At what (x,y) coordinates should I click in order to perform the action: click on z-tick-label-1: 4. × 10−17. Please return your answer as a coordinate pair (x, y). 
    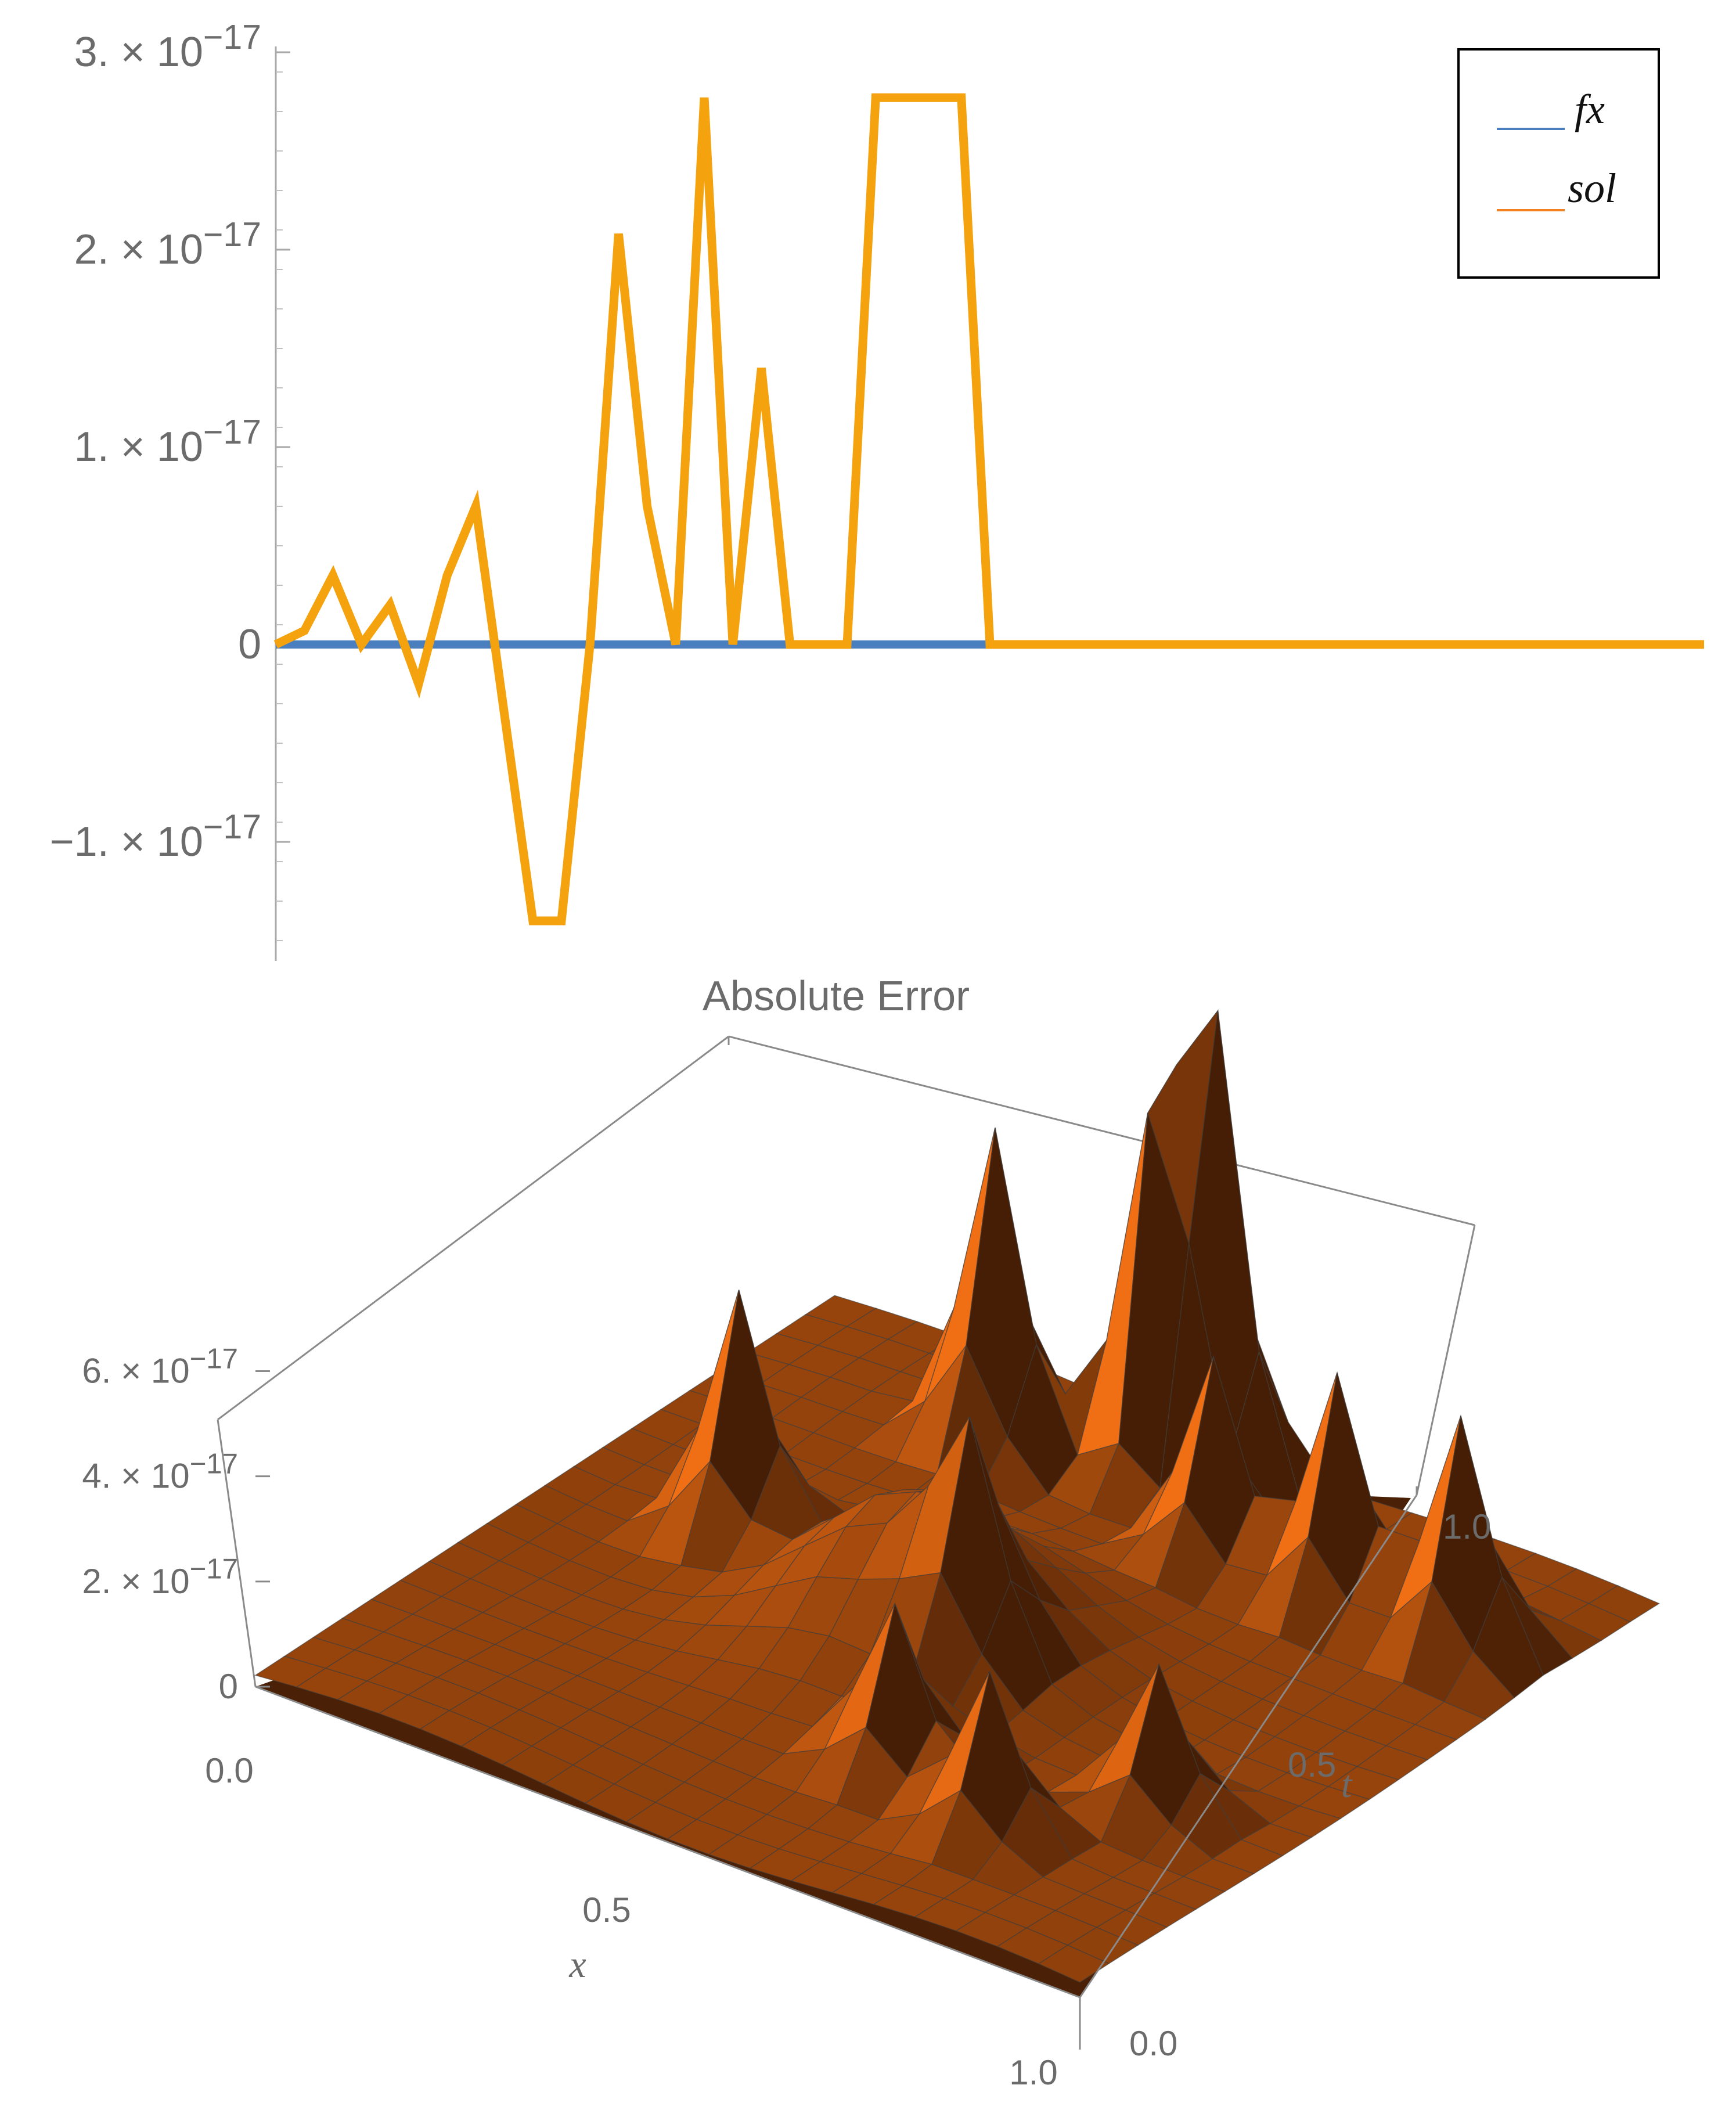
    Looking at the image, I should click on (160, 1471).